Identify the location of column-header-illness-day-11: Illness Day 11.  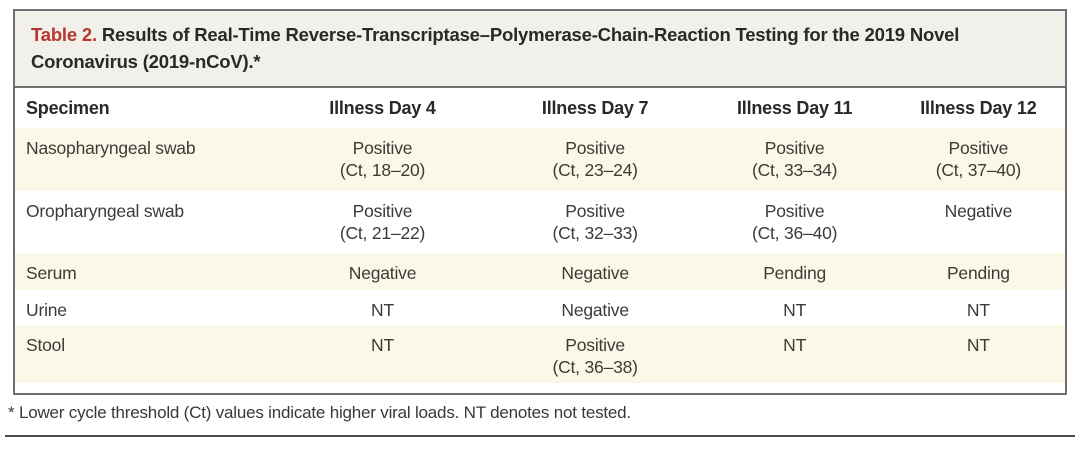
(794, 107).